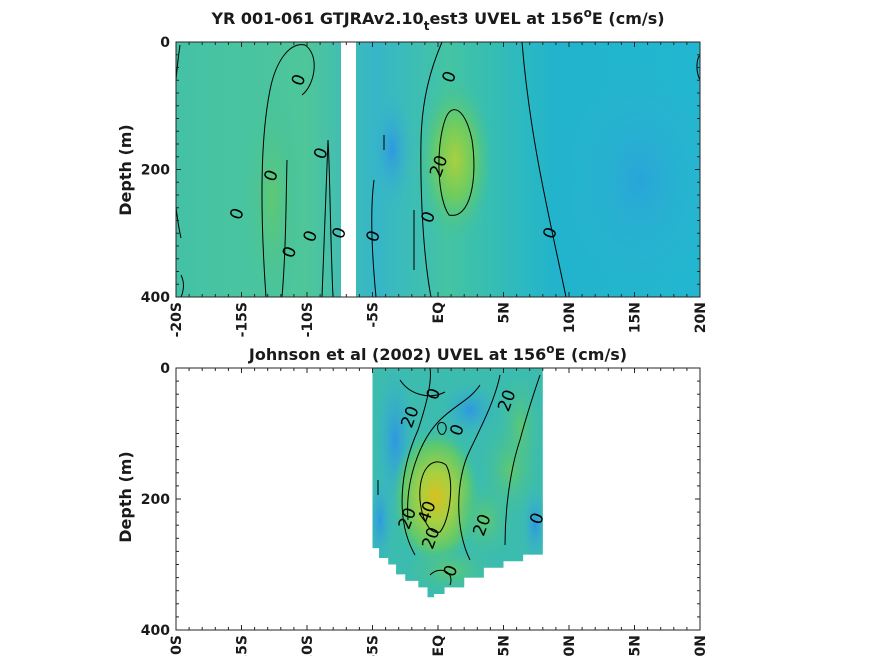  What do you see at coordinates (125, 170) in the screenshot?
I see `panel-model-ylabel: Depth (m)` at bounding box center [125, 170].